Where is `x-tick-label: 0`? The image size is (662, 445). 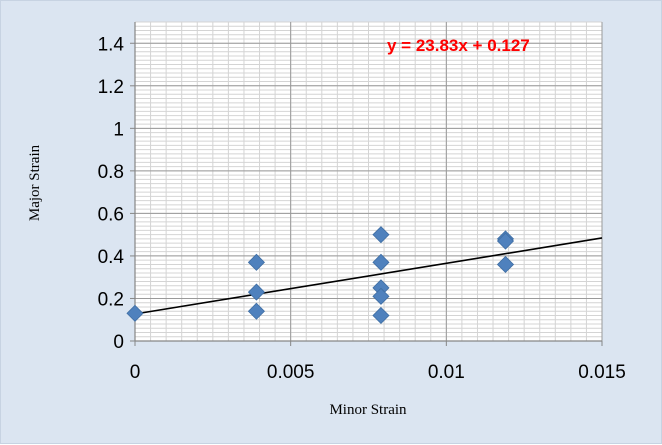
x-tick-label: 0 is located at coordinates (135, 372).